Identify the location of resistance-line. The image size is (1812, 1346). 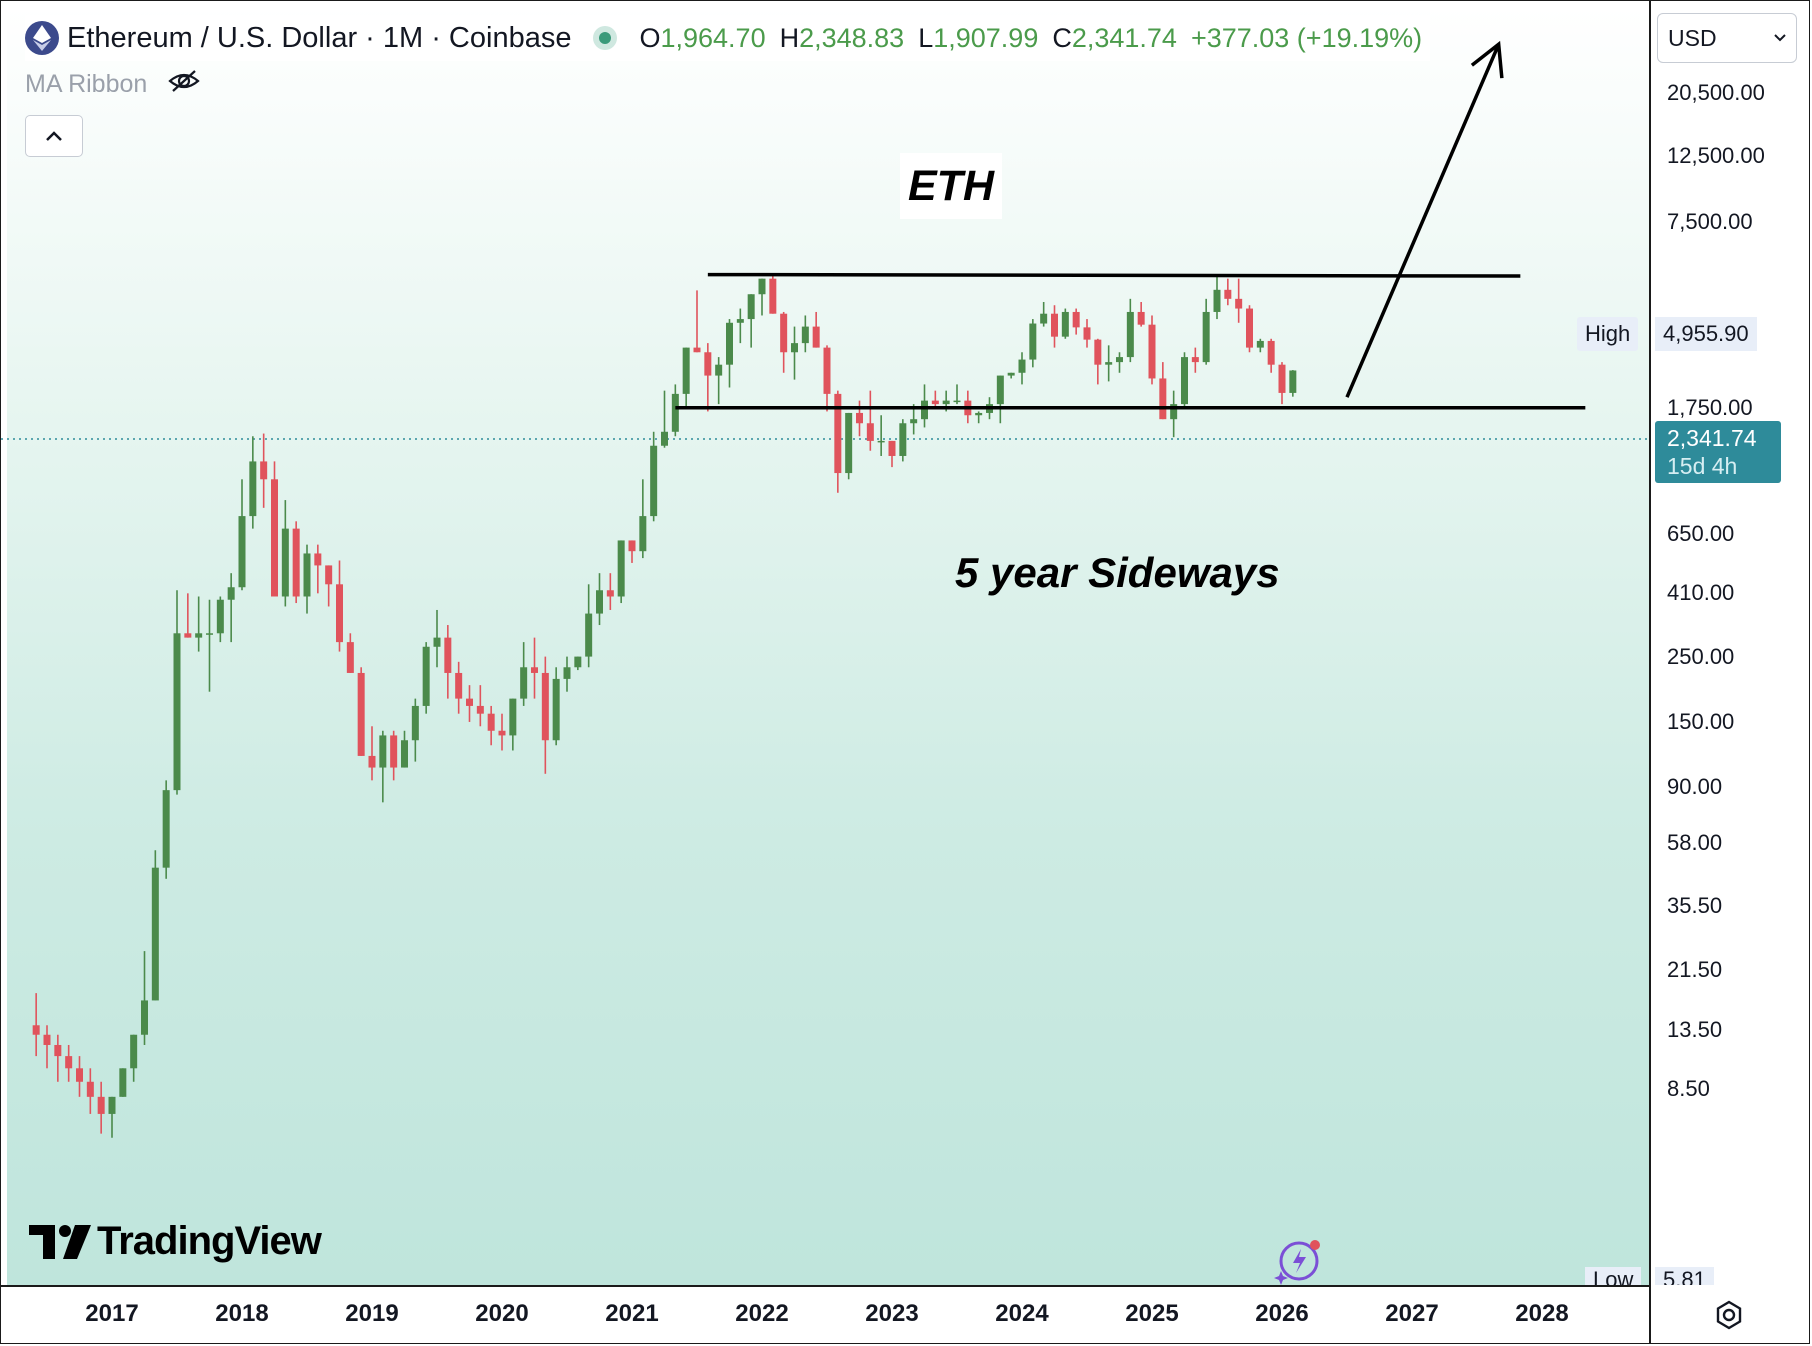
(1114, 275).